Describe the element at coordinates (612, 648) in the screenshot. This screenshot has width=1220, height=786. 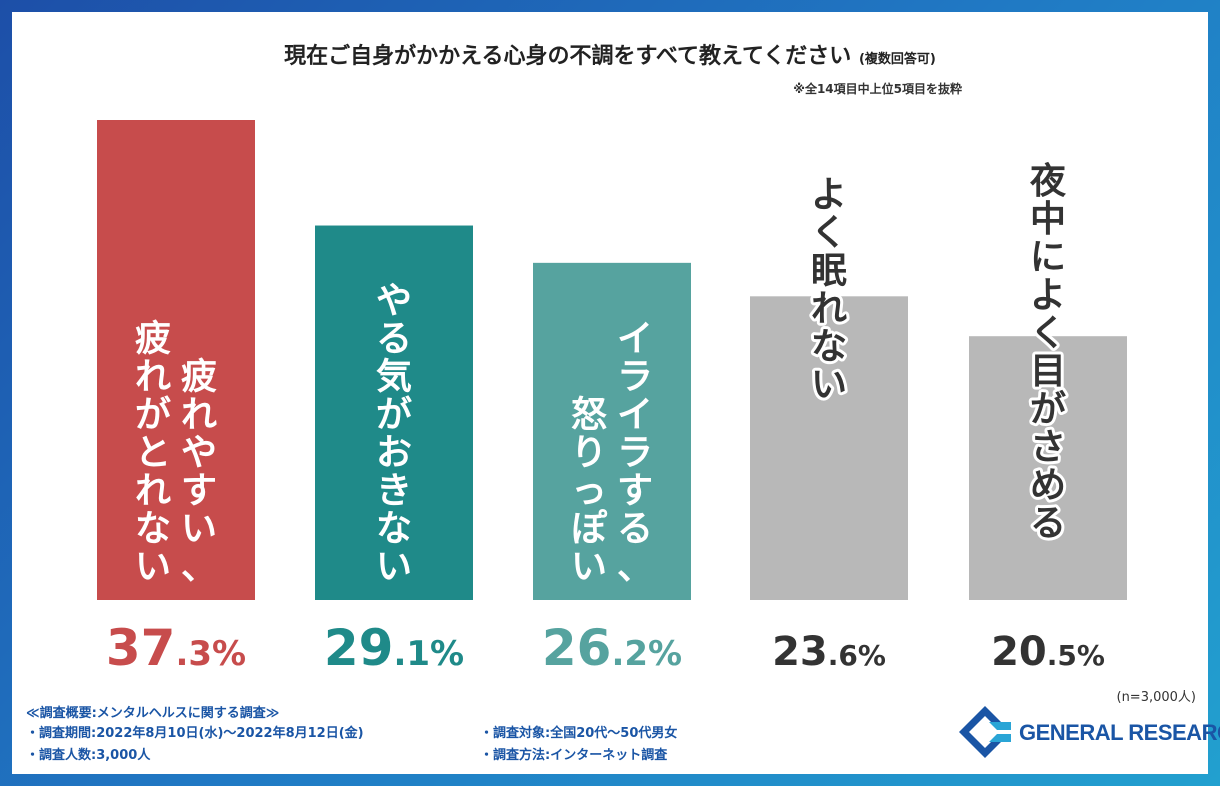
I see `value-label-3: 26.2%` at that location.